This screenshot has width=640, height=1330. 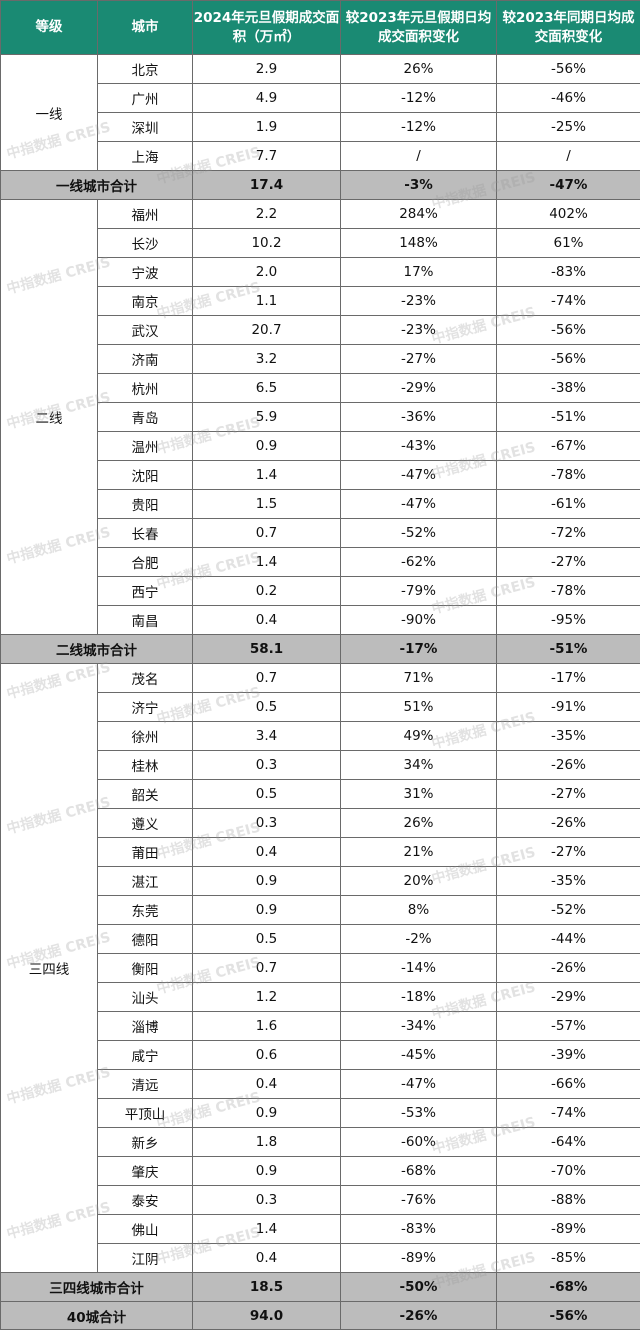 I want to click on area-cell: 1.5, so click(x=267, y=504).